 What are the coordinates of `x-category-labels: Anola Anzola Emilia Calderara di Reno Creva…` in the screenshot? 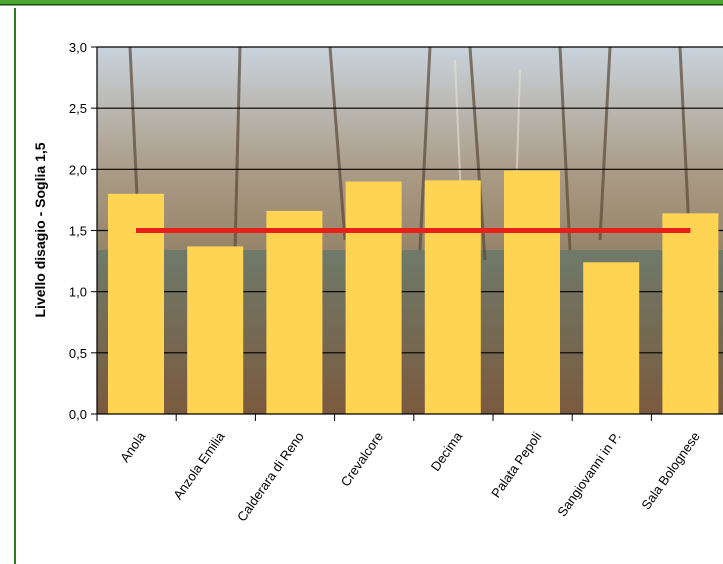 It's located at (410, 476).